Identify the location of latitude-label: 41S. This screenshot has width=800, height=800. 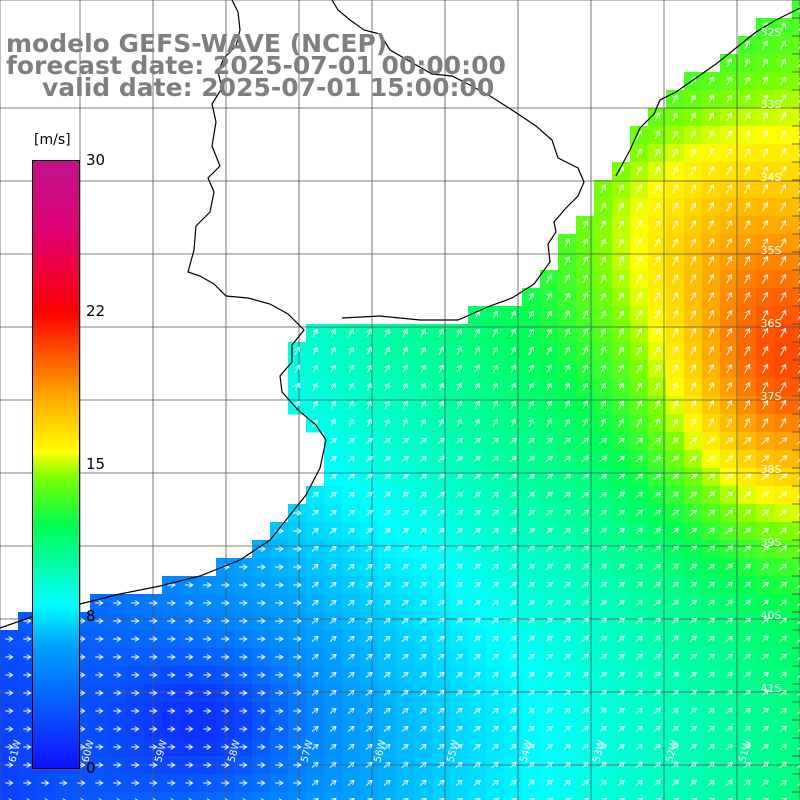
(771, 688).